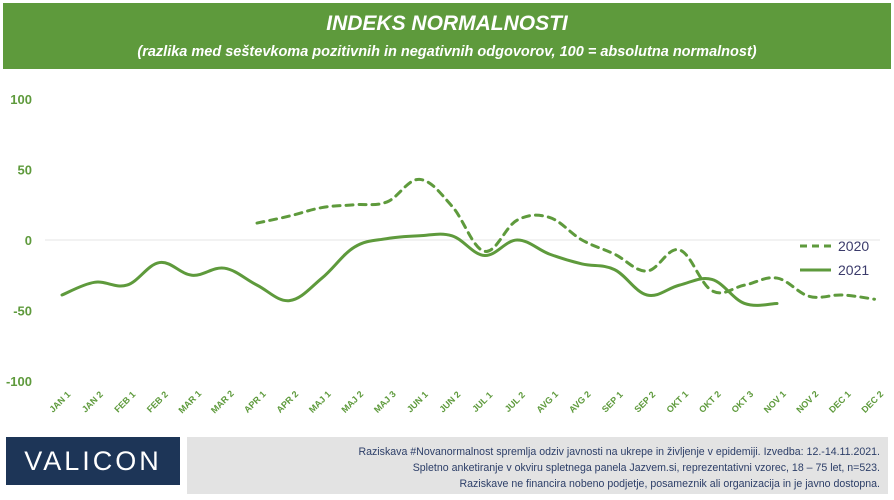  I want to click on x-tick-label: OKT 1, so click(677, 402).